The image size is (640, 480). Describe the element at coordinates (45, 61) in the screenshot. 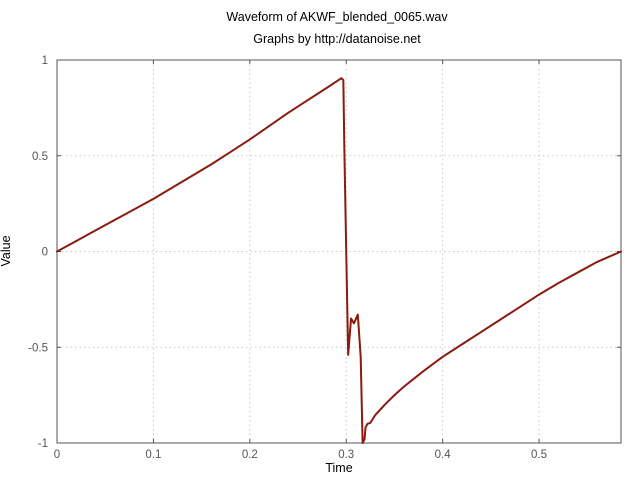

I see `y-tick-label: 1` at that location.